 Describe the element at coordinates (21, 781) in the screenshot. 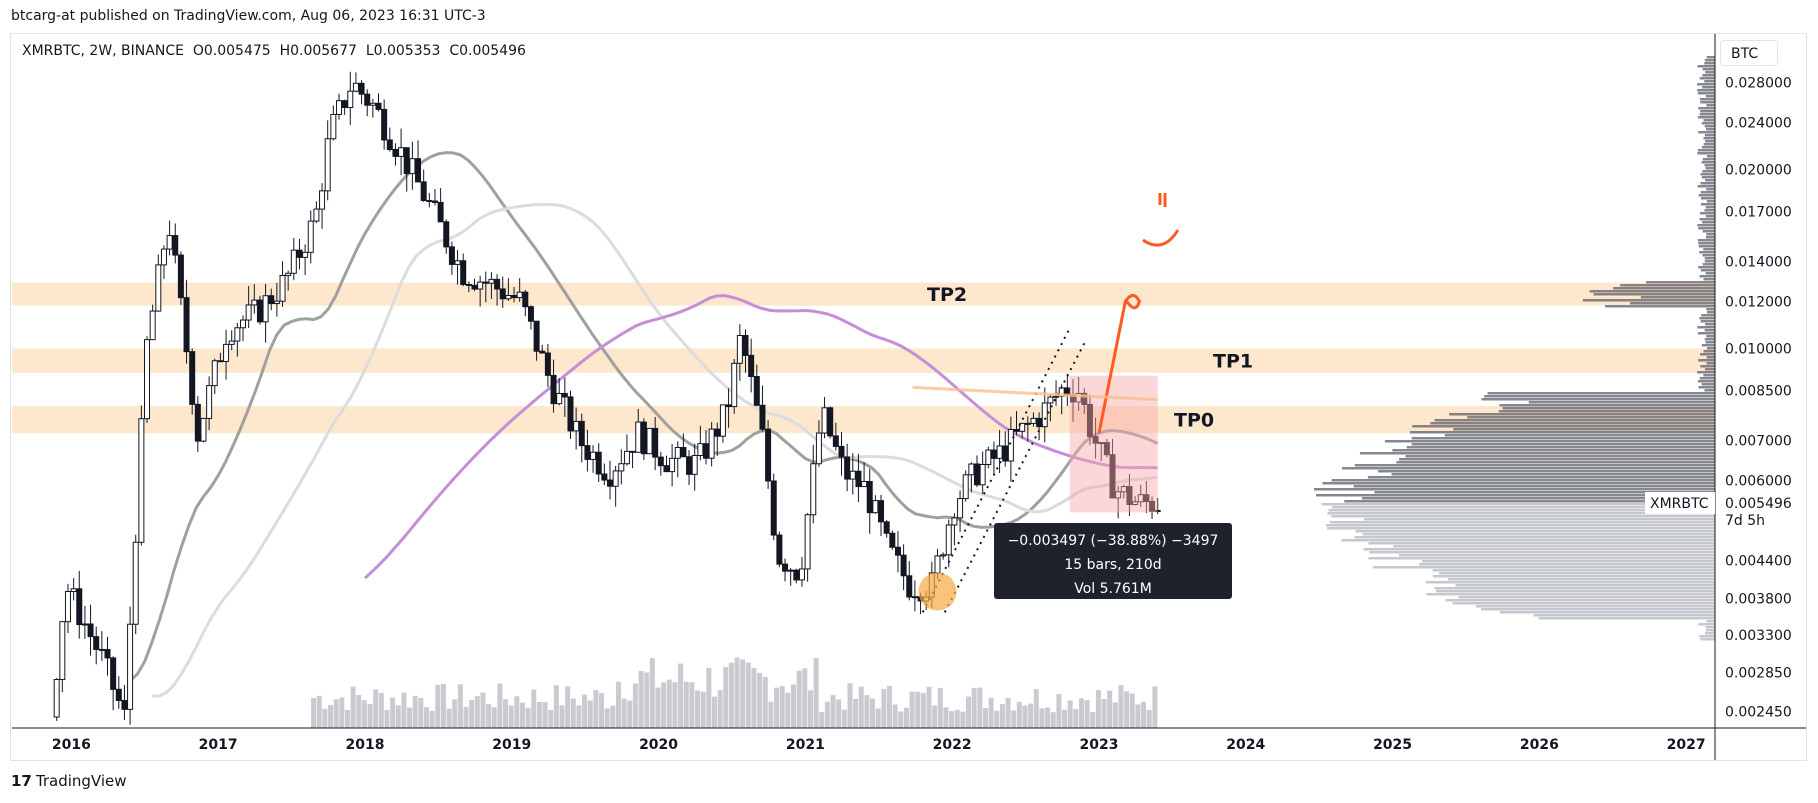

I see `tradingview-logo-icon: 17` at that location.